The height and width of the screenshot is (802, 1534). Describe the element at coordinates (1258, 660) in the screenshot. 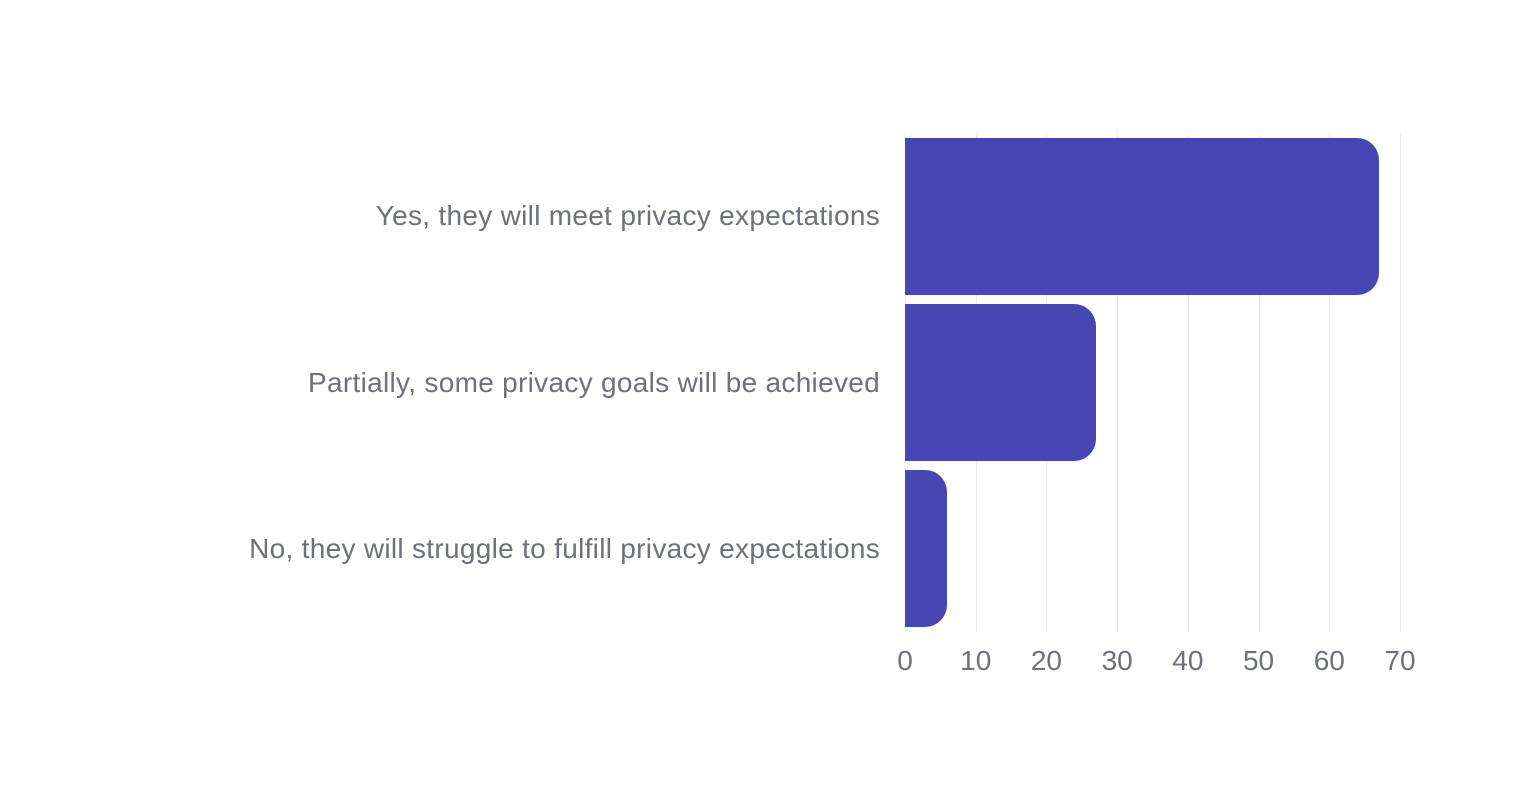

I see `x-tick-label: 50` at that location.